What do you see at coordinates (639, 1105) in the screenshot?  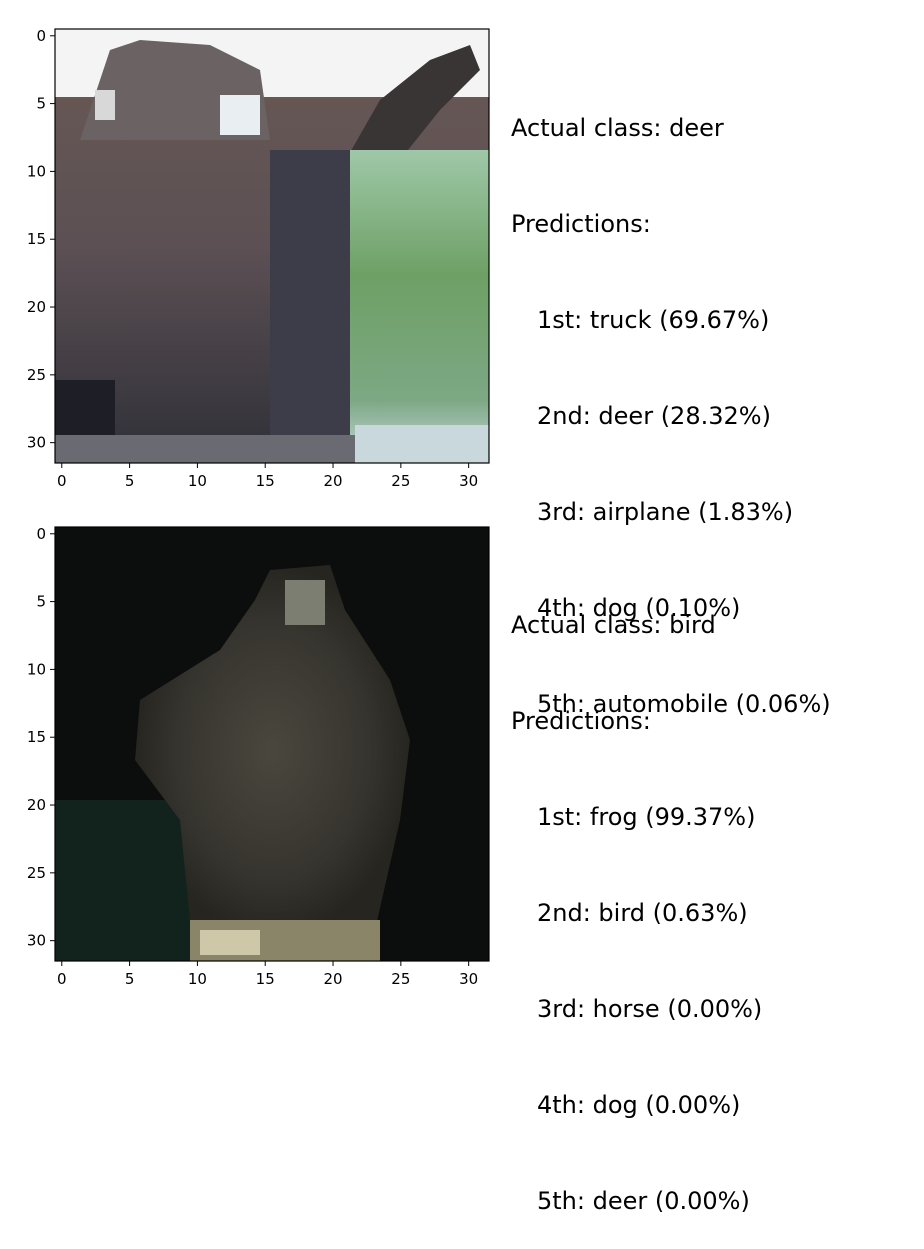 I see `prediction-item: 4th: dog (0.00%)` at bounding box center [639, 1105].